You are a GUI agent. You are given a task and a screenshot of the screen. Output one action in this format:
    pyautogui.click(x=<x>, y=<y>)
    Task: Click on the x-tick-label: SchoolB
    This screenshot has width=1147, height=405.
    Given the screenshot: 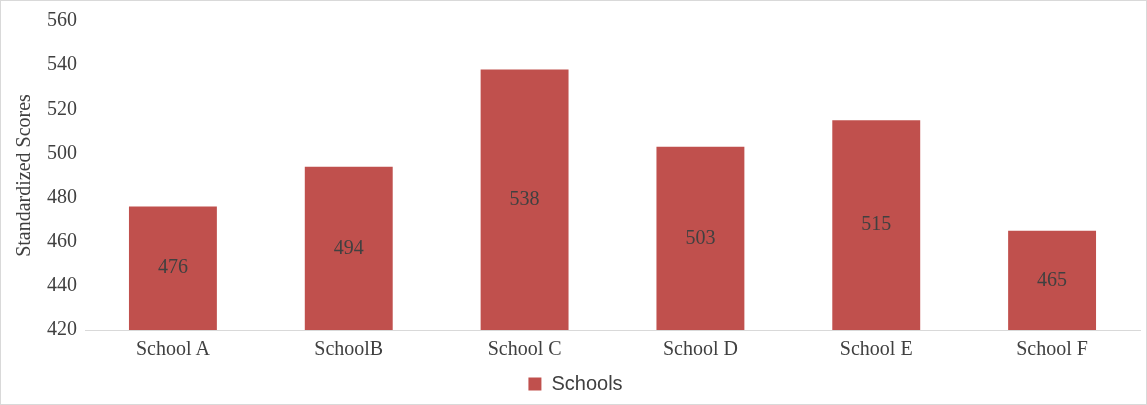 What is the action you would take?
    pyautogui.click(x=349, y=348)
    